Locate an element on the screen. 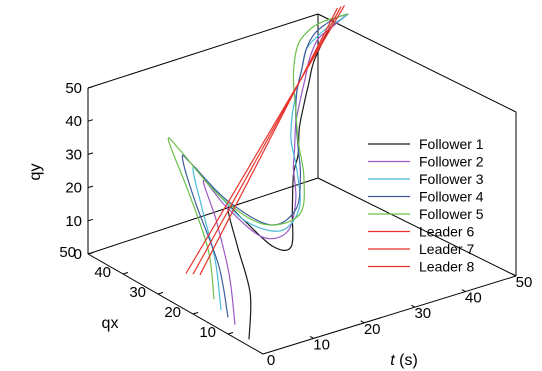 This screenshot has width=542, height=371. legend-label: Follower 5 is located at coordinates (451, 214).